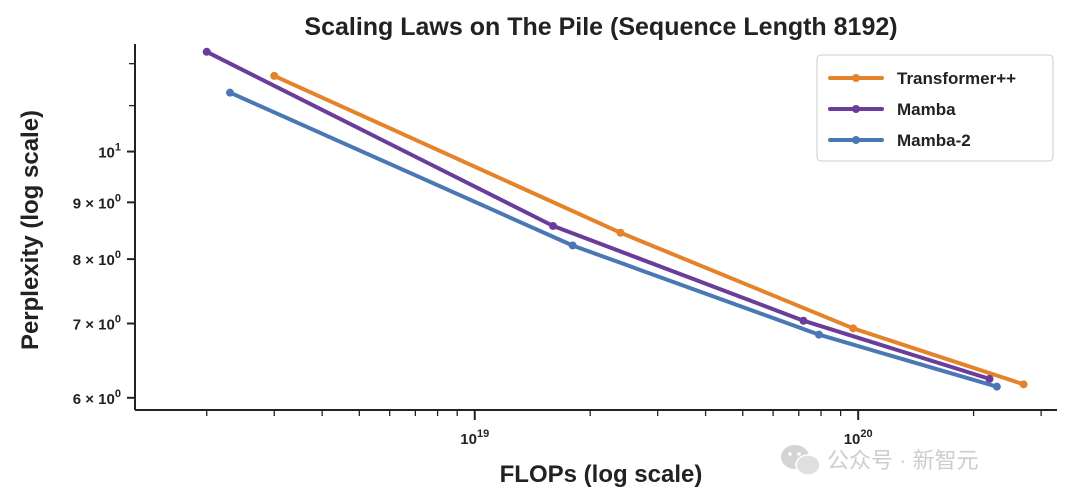 Image resolution: width=1080 pixels, height=503 pixels. Describe the element at coordinates (858, 438) in the screenshot. I see `x-tick-label: 1020` at that location.